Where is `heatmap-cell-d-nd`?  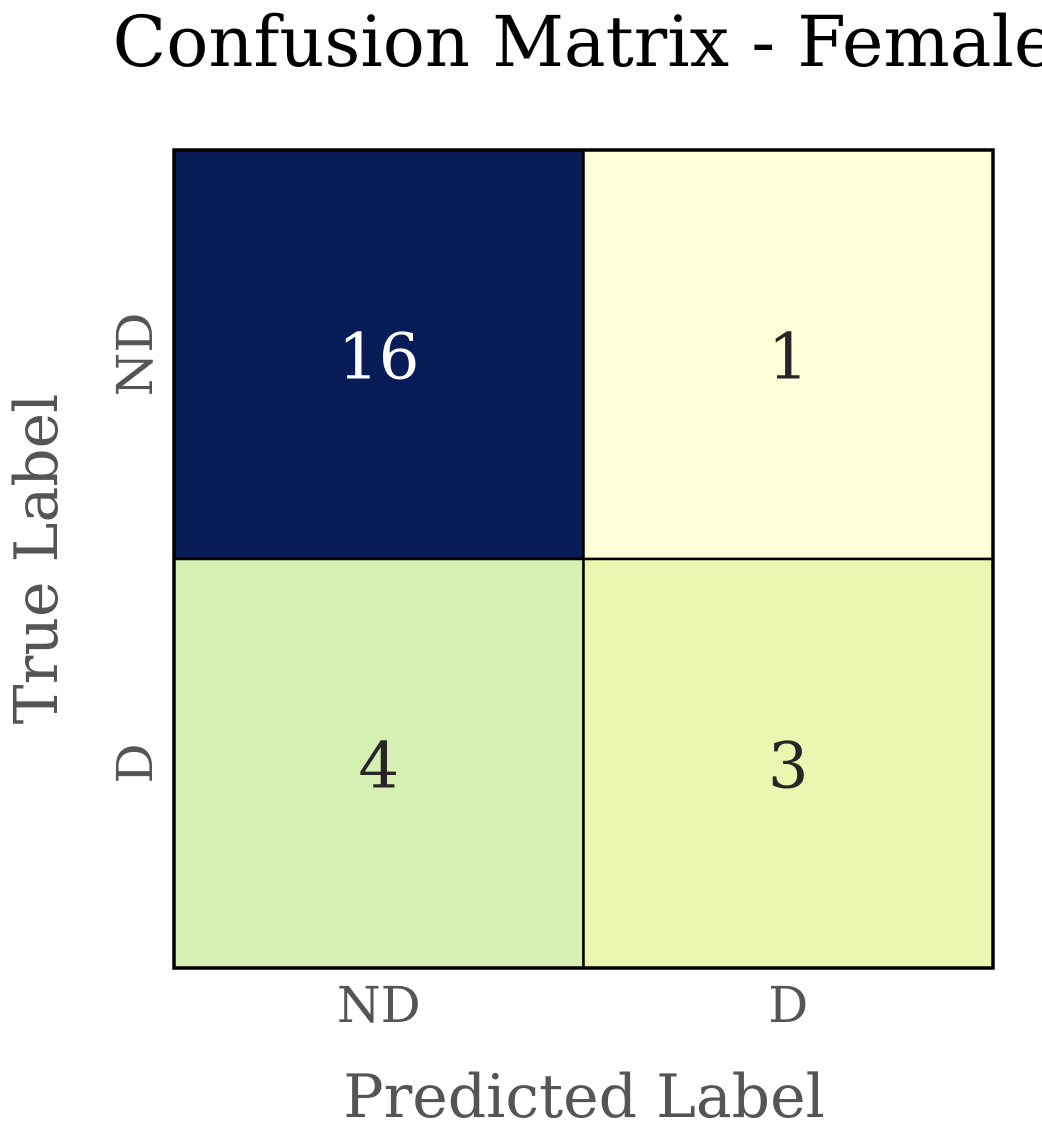
heatmap-cell-d-nd is located at coordinates (378, 763).